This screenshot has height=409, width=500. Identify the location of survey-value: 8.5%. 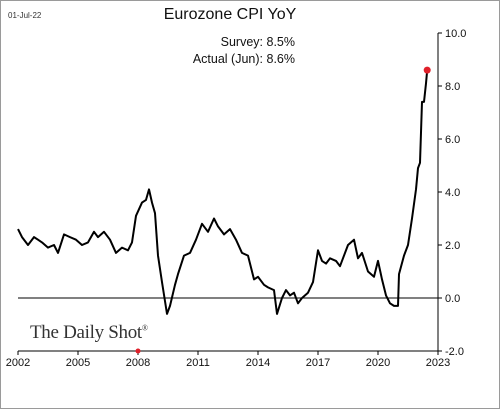
(281, 42).